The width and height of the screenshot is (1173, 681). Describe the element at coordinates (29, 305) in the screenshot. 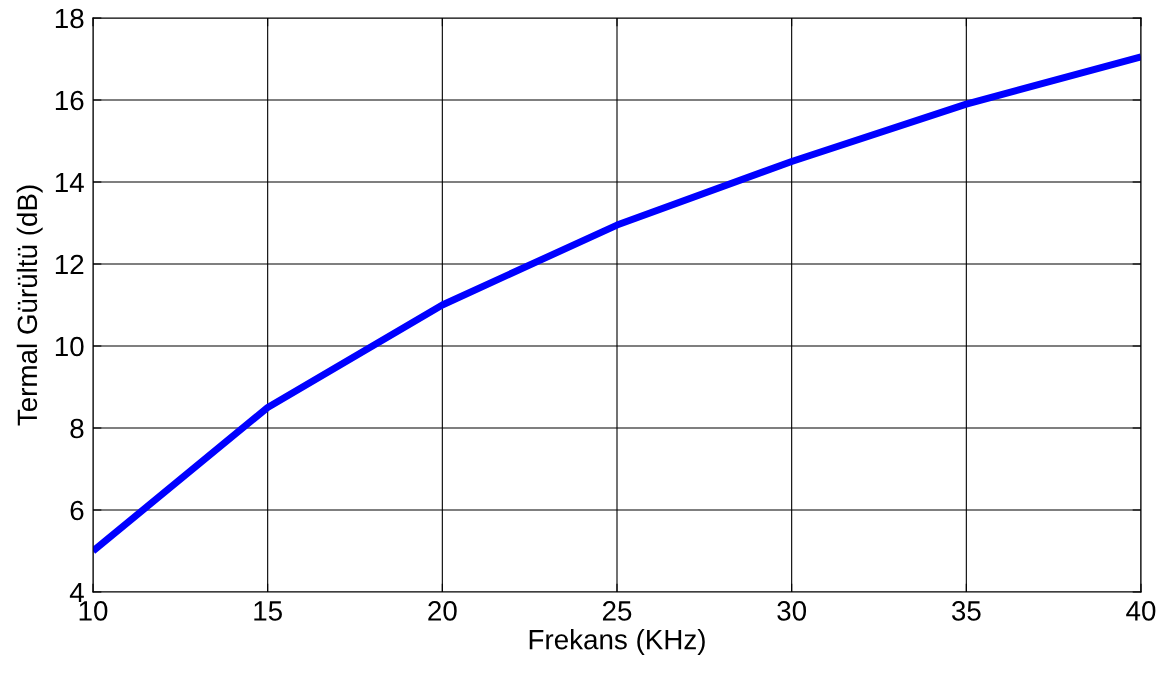

I see `y-axis-title: Termal Gürültü (dB)` at that location.